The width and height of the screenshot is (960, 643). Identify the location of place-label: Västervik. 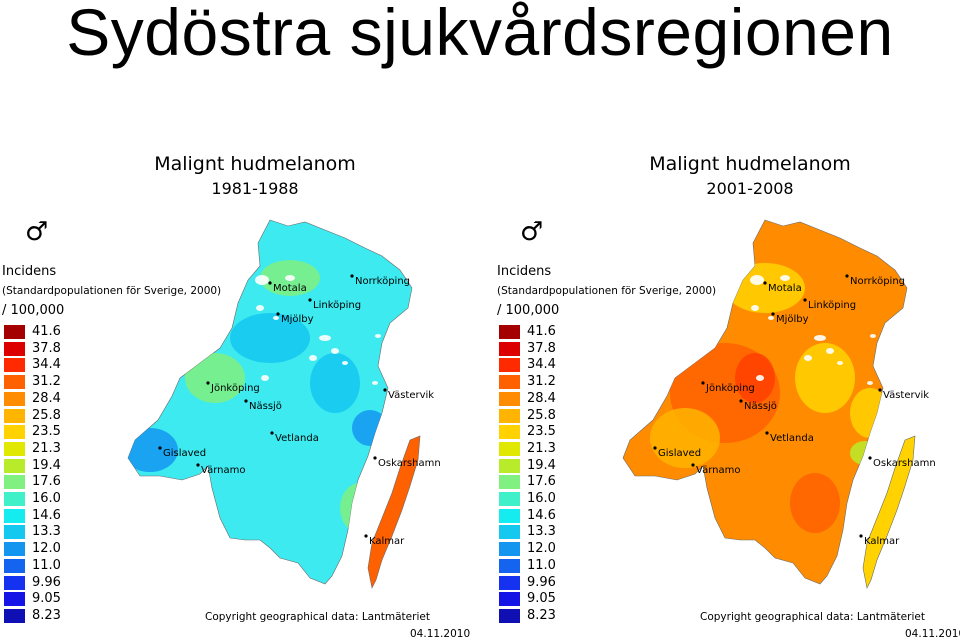
(906, 395).